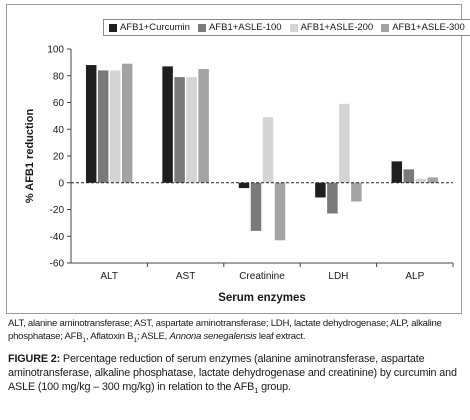 The width and height of the screenshot is (470, 420). Describe the element at coordinates (245, 27) in the screenshot. I see `legend-label: AFB1+ASLE-100` at that location.